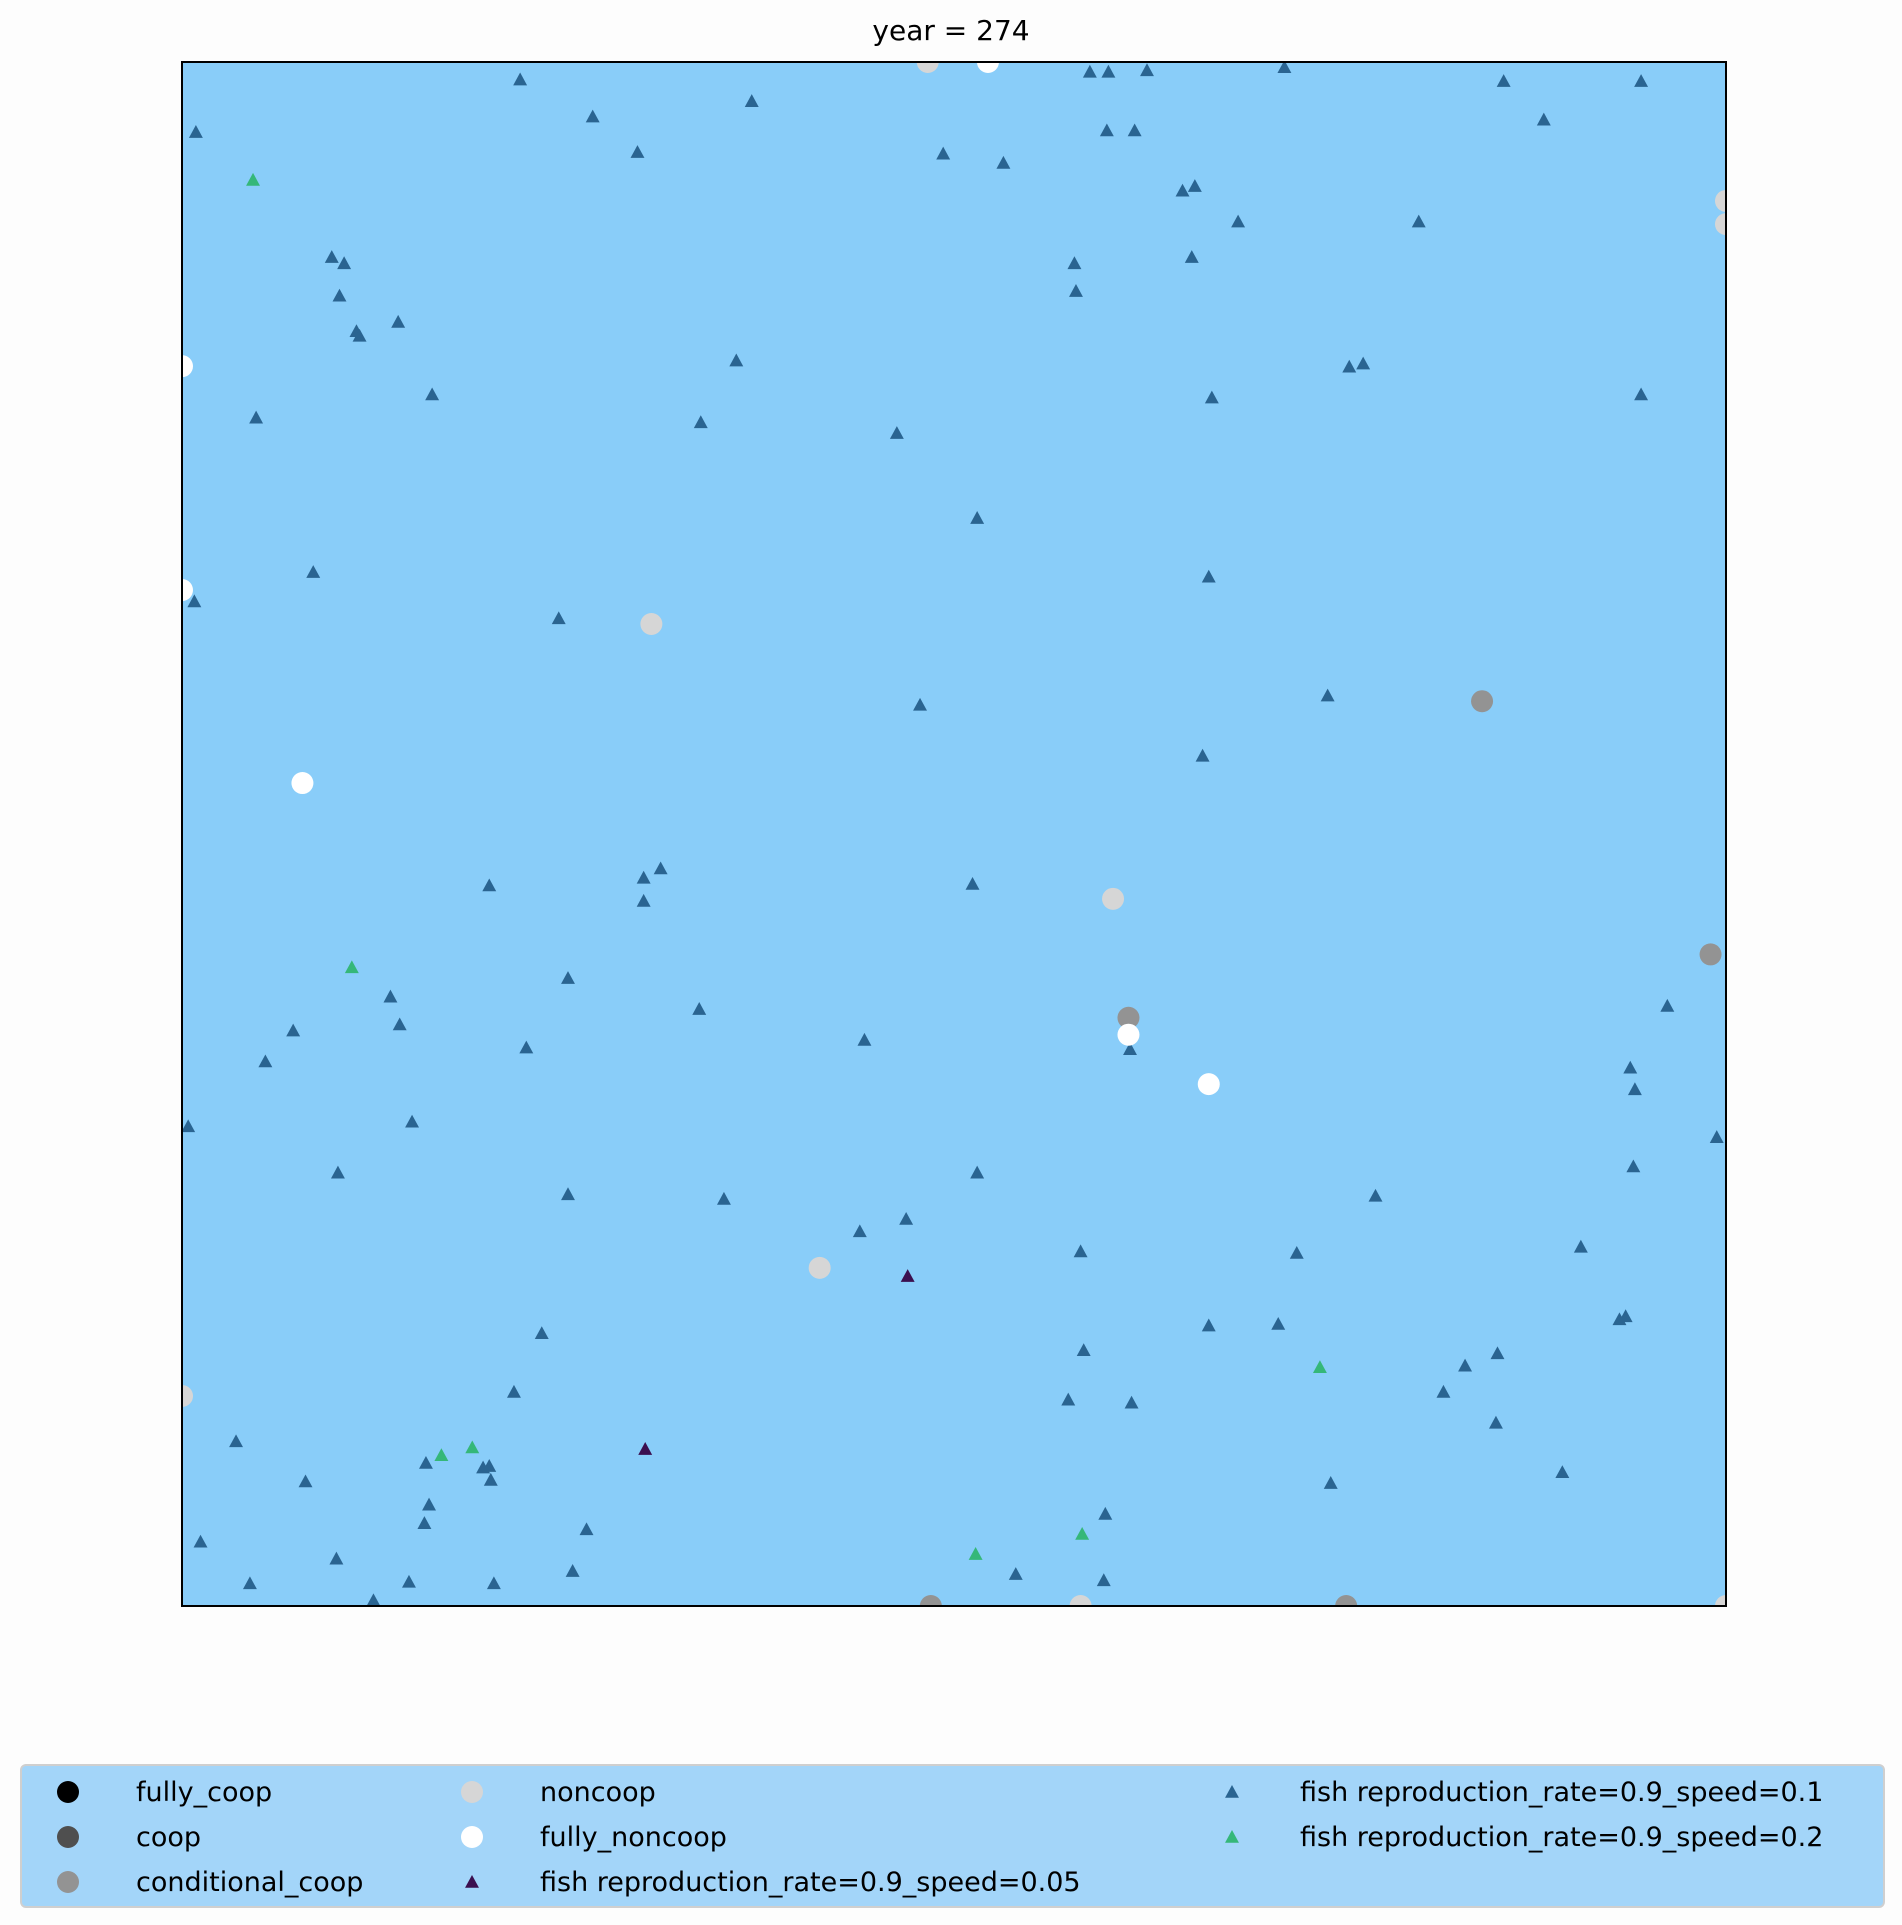  I want to click on legend-label-fish-reproduction-rate-0-9-speed-0-2: fish reproduction_rate=0.9_speed=0.2, so click(1562, 1837).